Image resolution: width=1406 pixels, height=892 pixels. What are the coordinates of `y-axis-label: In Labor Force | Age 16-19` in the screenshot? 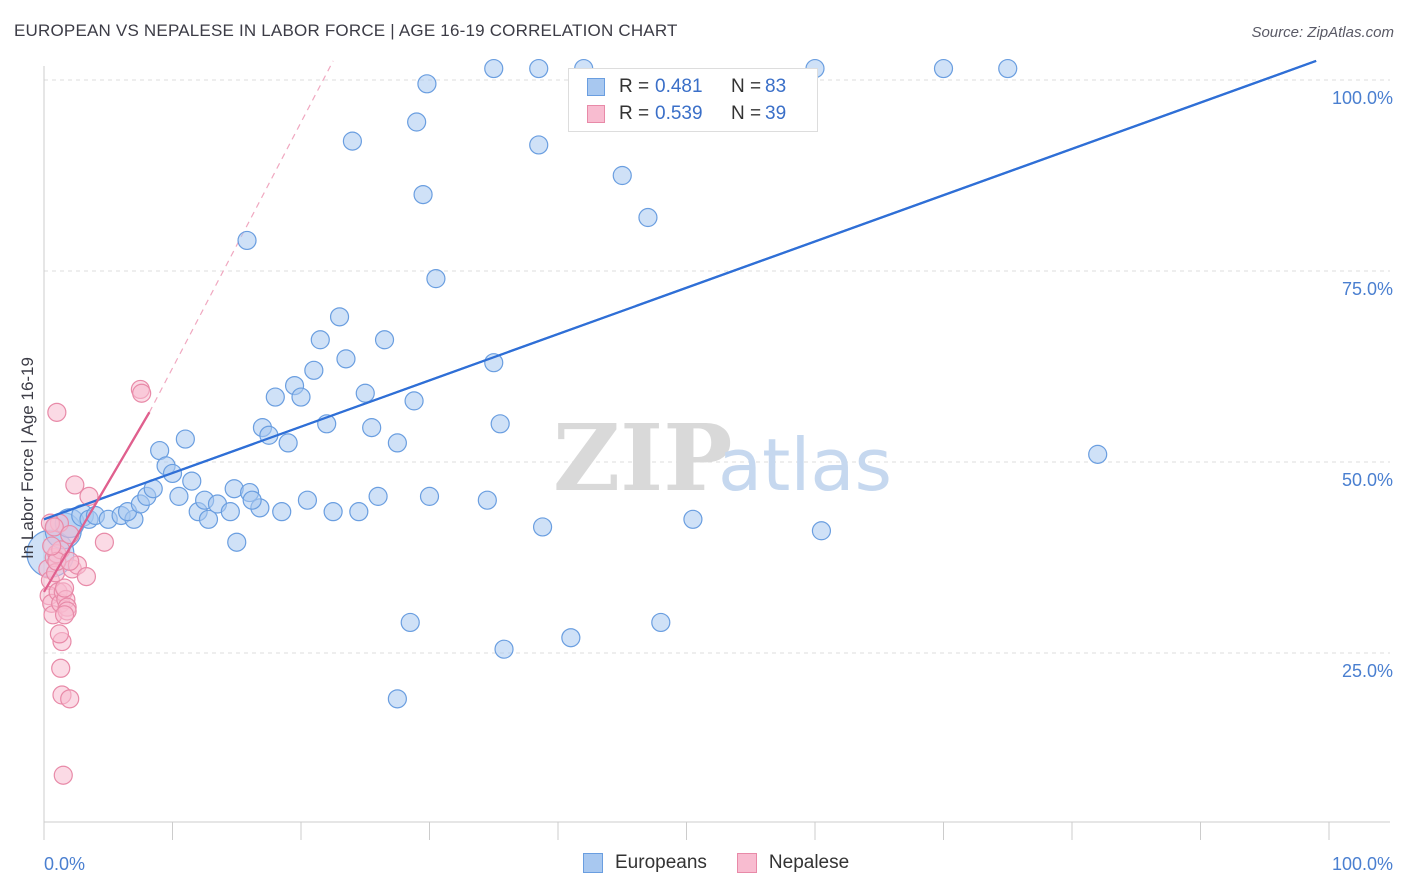 It's located at (27, 458).